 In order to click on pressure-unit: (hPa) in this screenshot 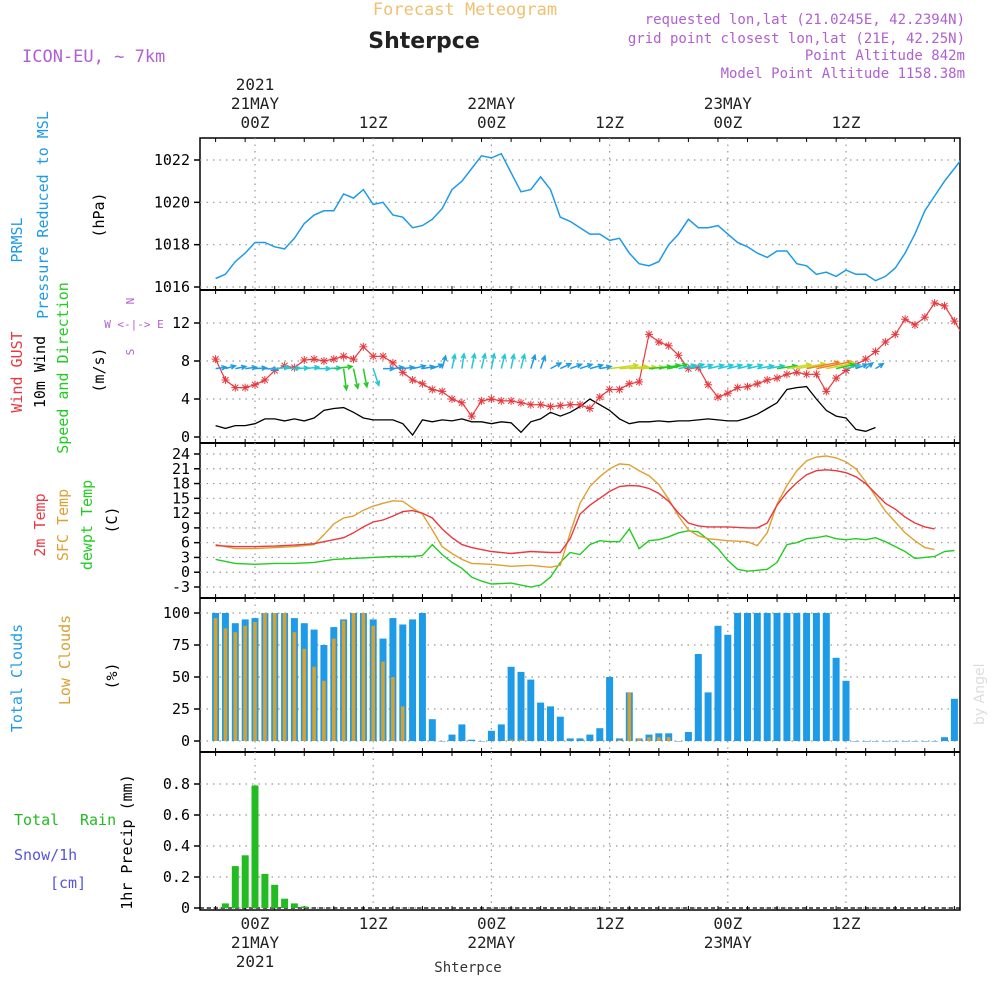, I will do `click(99, 214)`.